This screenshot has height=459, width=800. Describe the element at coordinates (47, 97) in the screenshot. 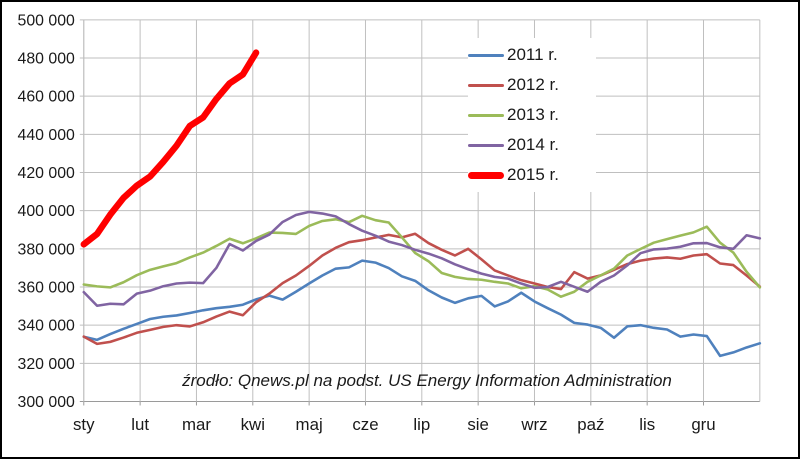

I see `y-axis-label: 460 000` at that location.